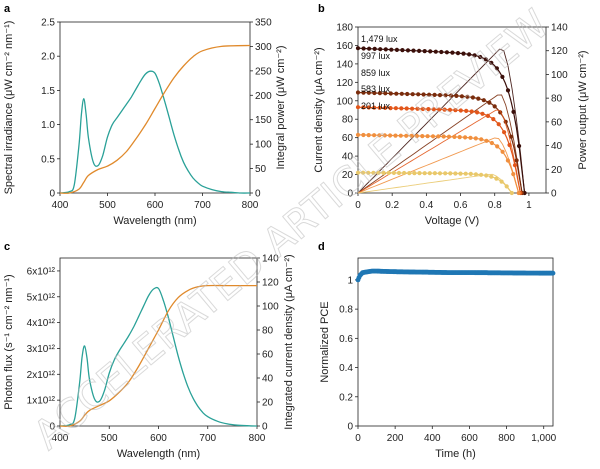 The width and height of the screenshot is (600, 469). I want to click on panel-b-axes-frame, so click(452, 110).